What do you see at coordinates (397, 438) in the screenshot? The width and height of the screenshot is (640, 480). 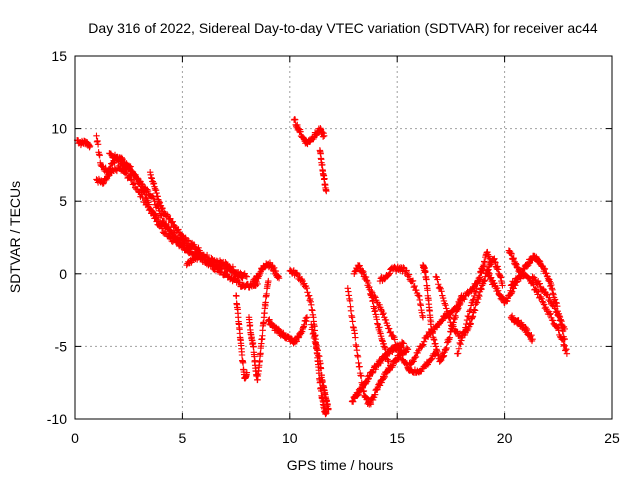 I see `x-tick-label: 15` at bounding box center [397, 438].